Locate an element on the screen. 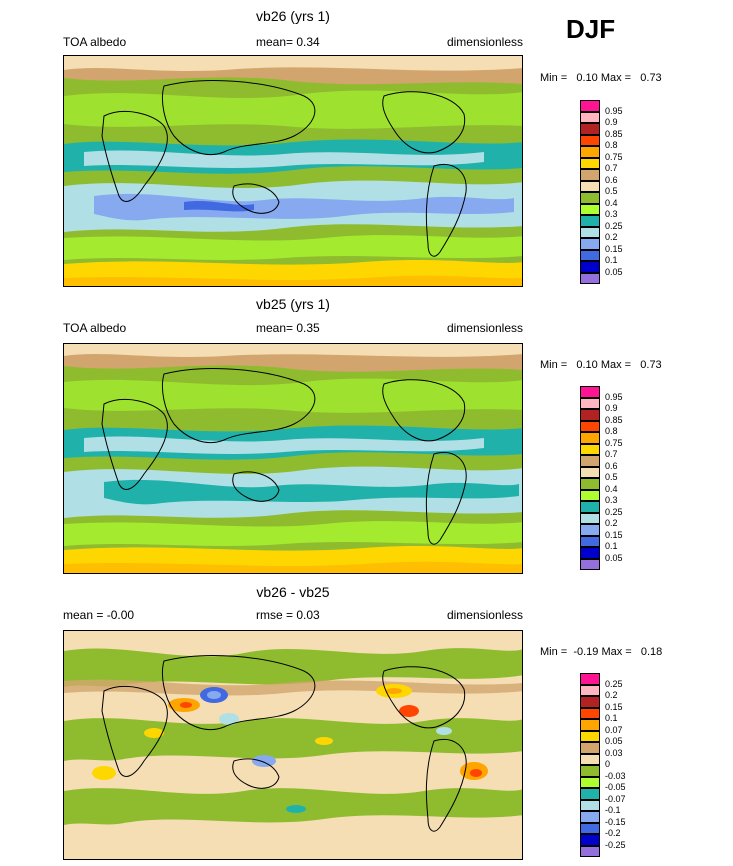 Image resolution: width=733 pixels, height=866 pixels. panel-3-colorbar is located at coordinates (591, 765).